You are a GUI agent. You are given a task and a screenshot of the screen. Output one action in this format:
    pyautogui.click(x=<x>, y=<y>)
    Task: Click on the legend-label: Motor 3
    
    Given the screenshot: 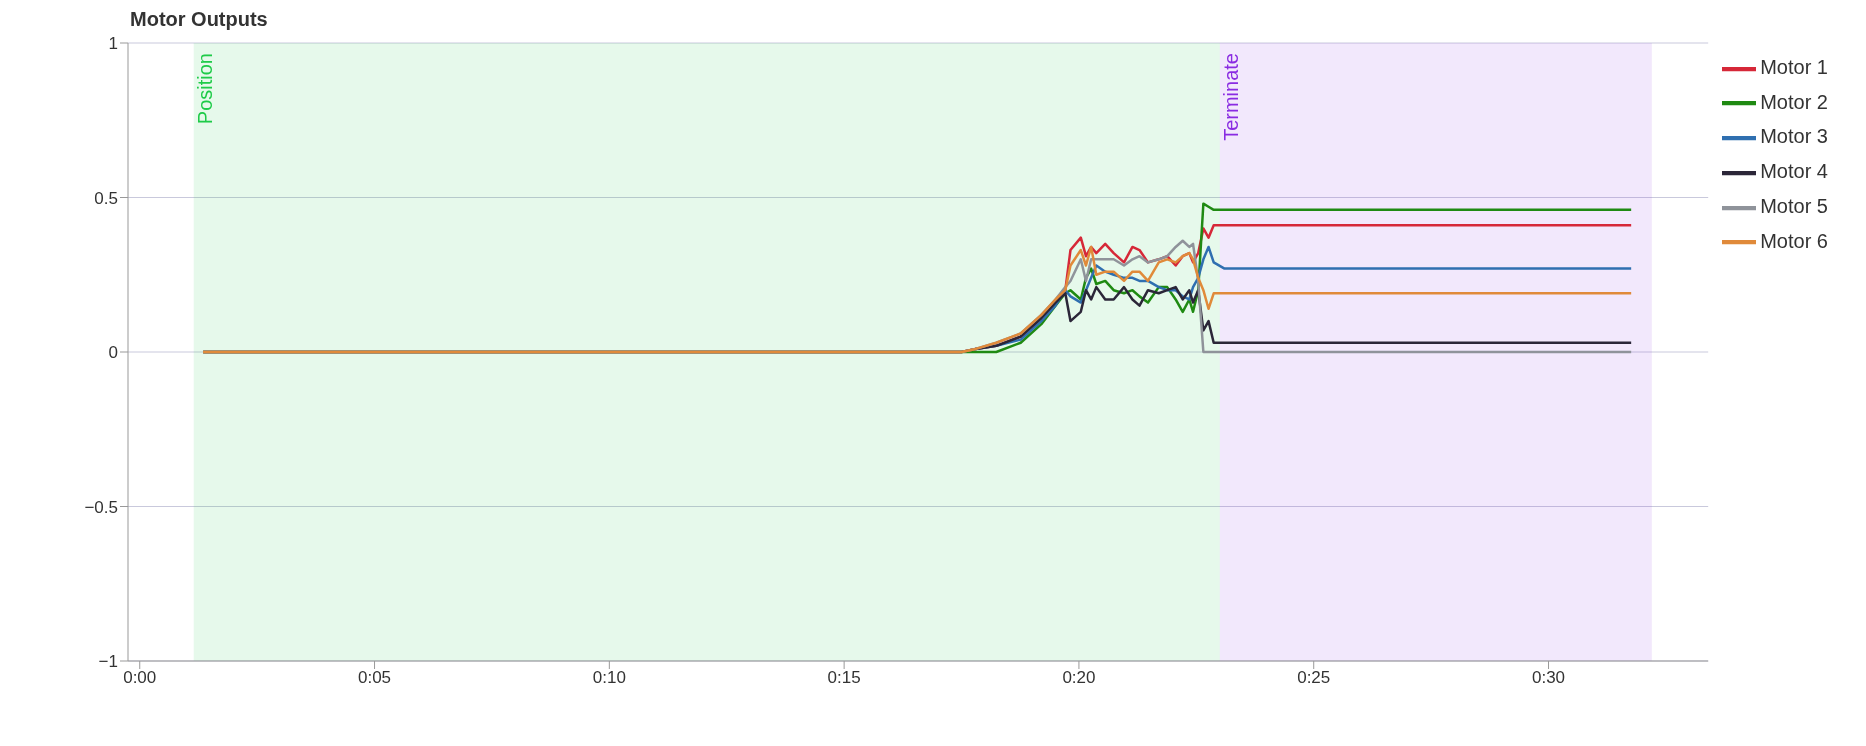 What is the action you would take?
    pyautogui.click(x=1794, y=136)
    